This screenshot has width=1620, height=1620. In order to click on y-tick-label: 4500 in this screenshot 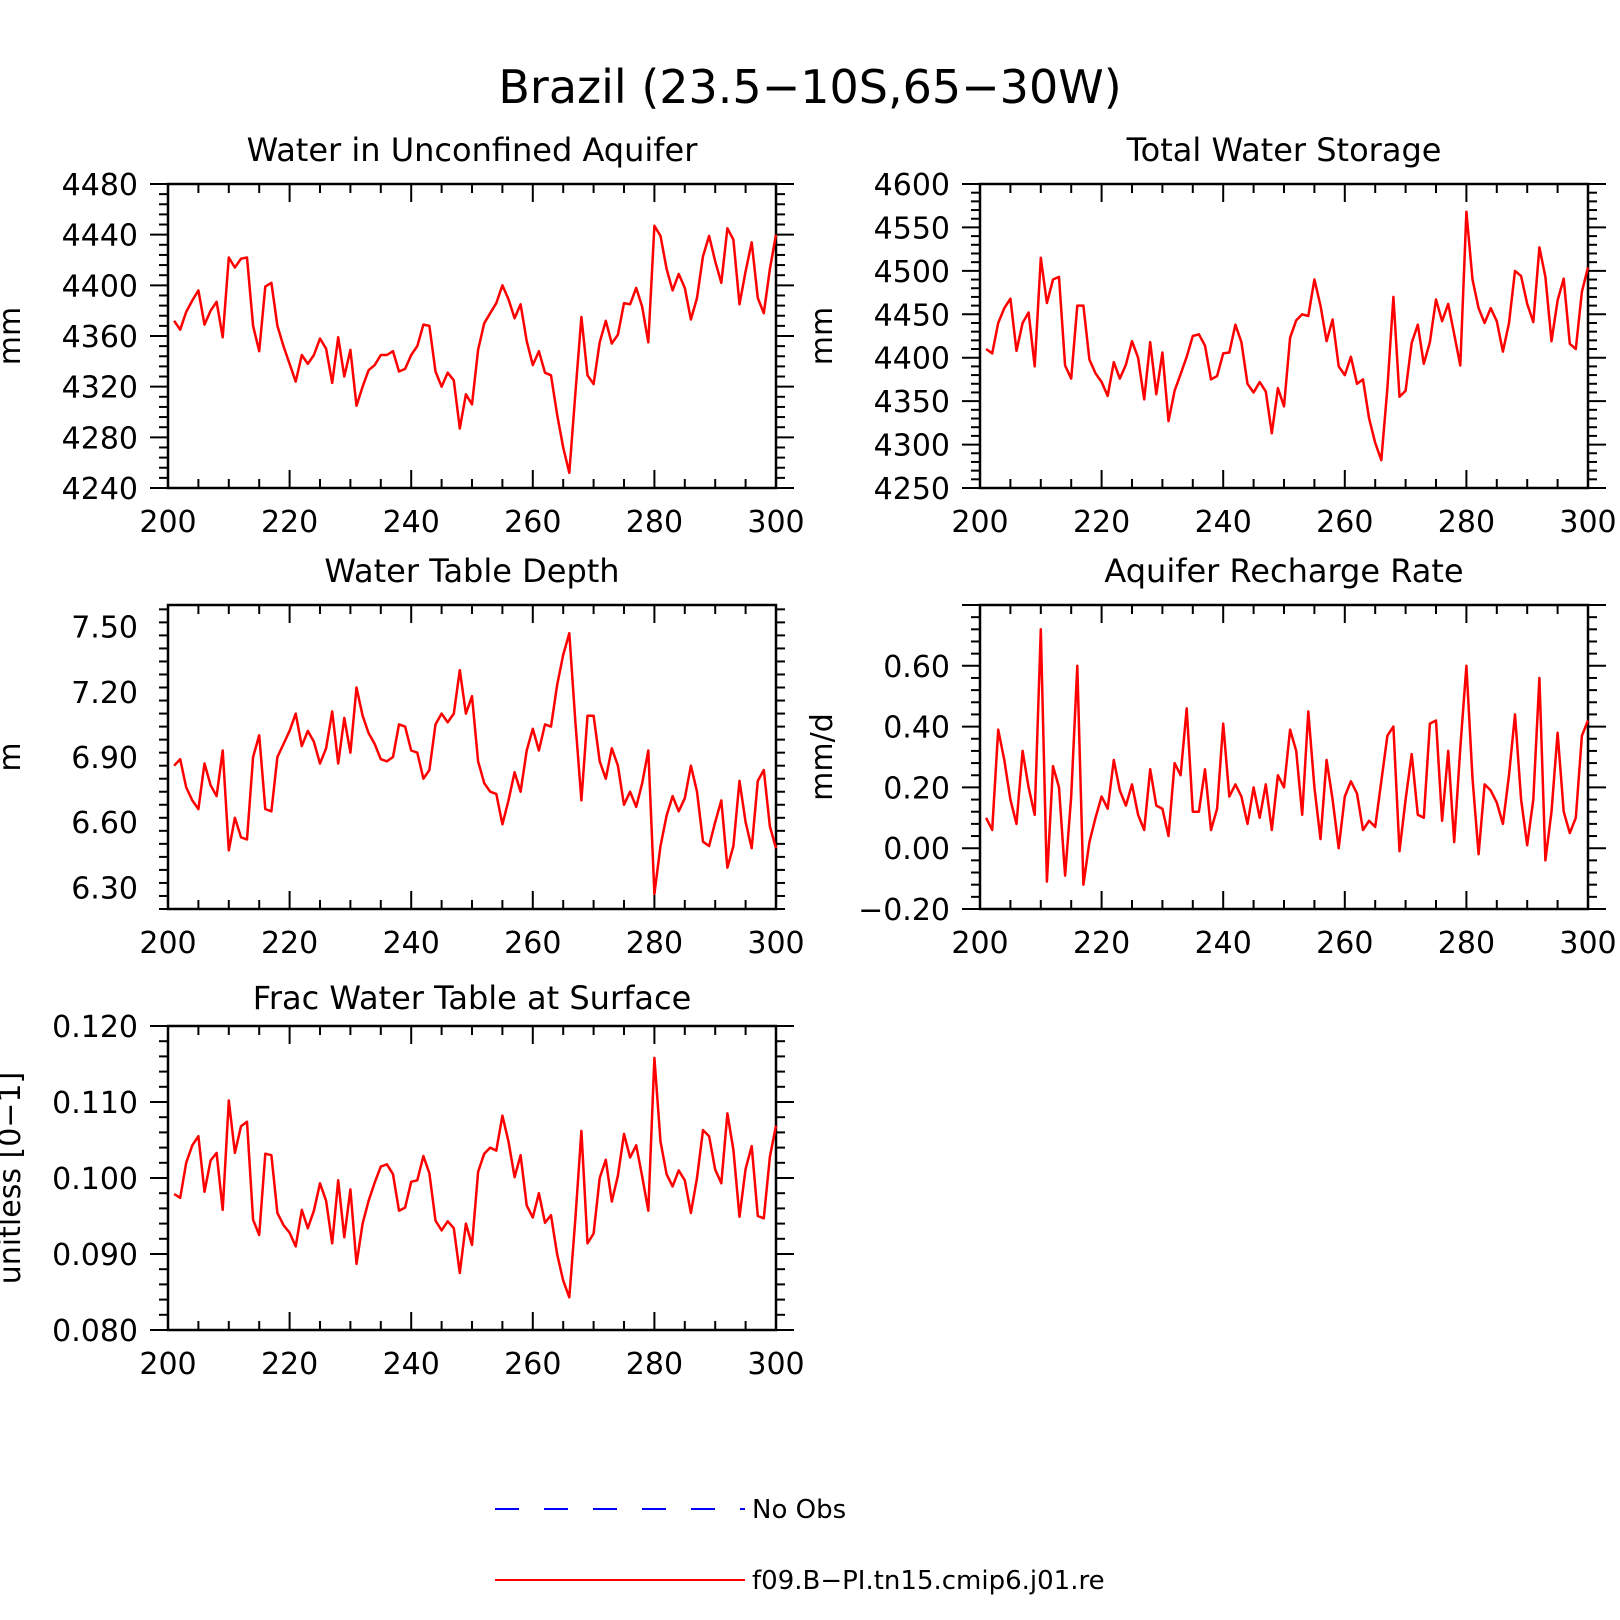, I will do `click(912, 272)`.